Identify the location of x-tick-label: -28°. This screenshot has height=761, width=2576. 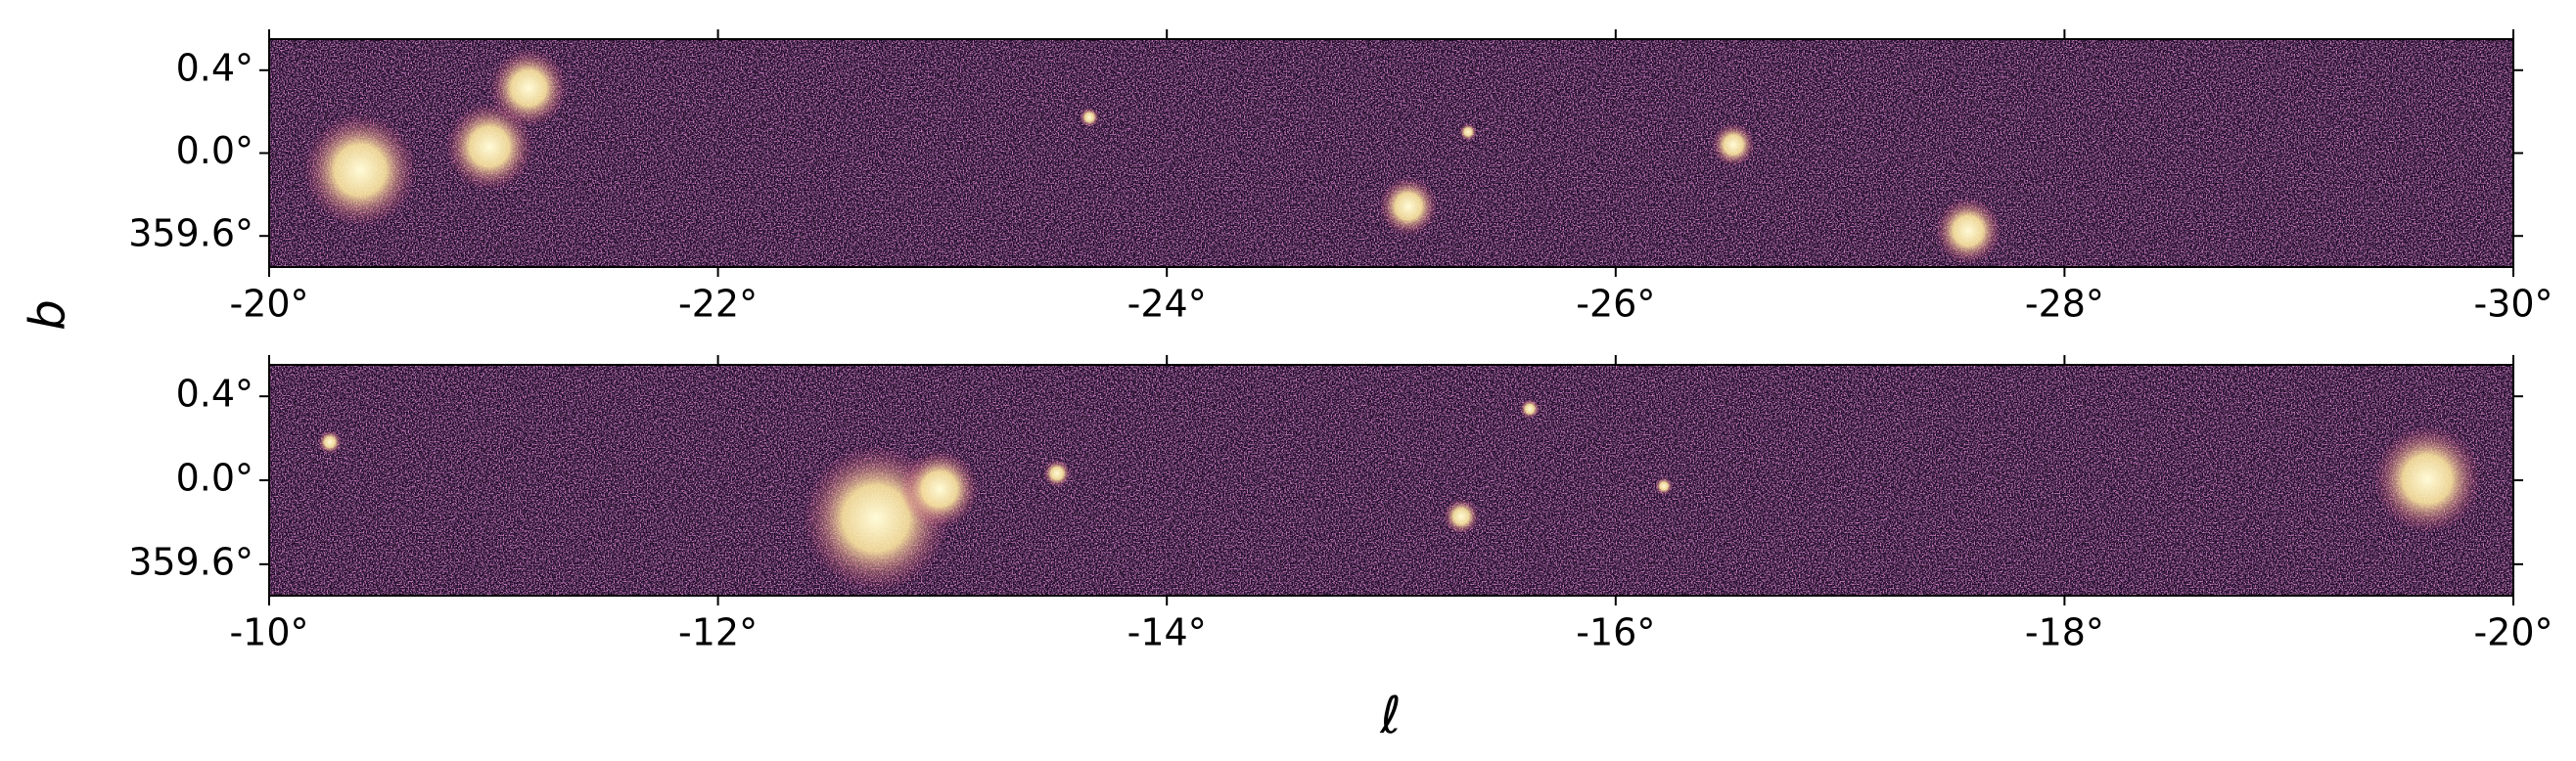
(2064, 304).